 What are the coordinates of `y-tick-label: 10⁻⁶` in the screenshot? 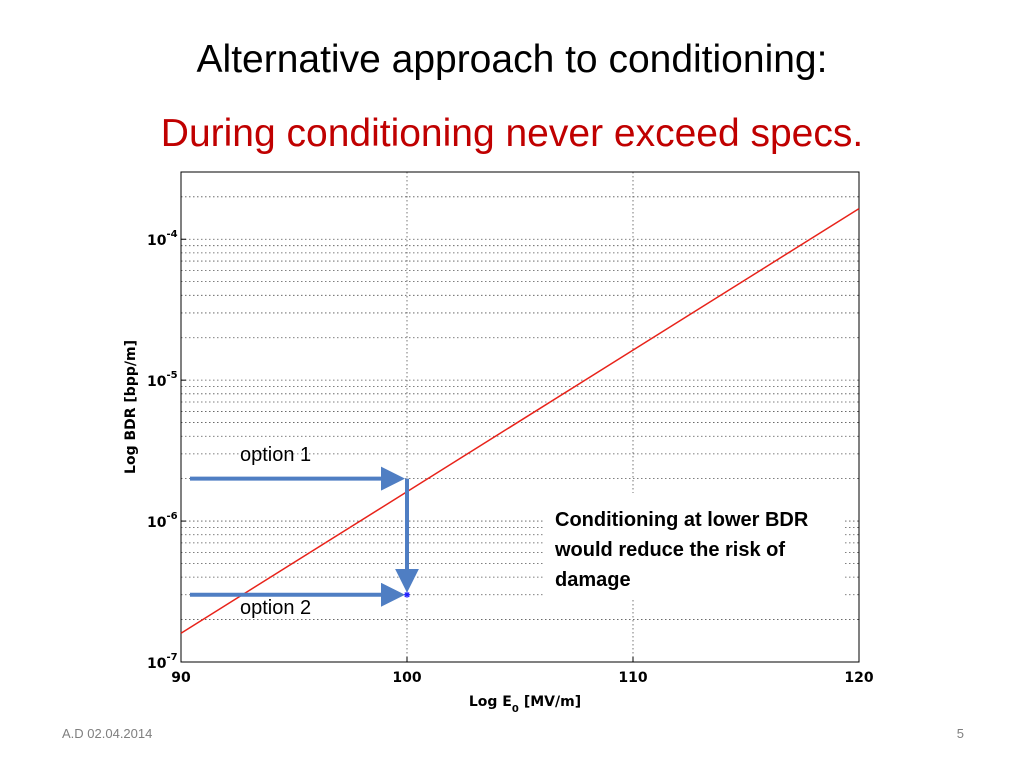 It's located at (162, 521).